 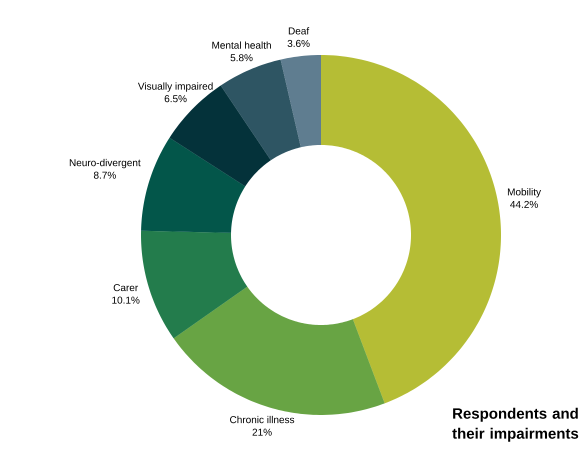 I want to click on data-label: 6.5%, so click(x=175, y=98).